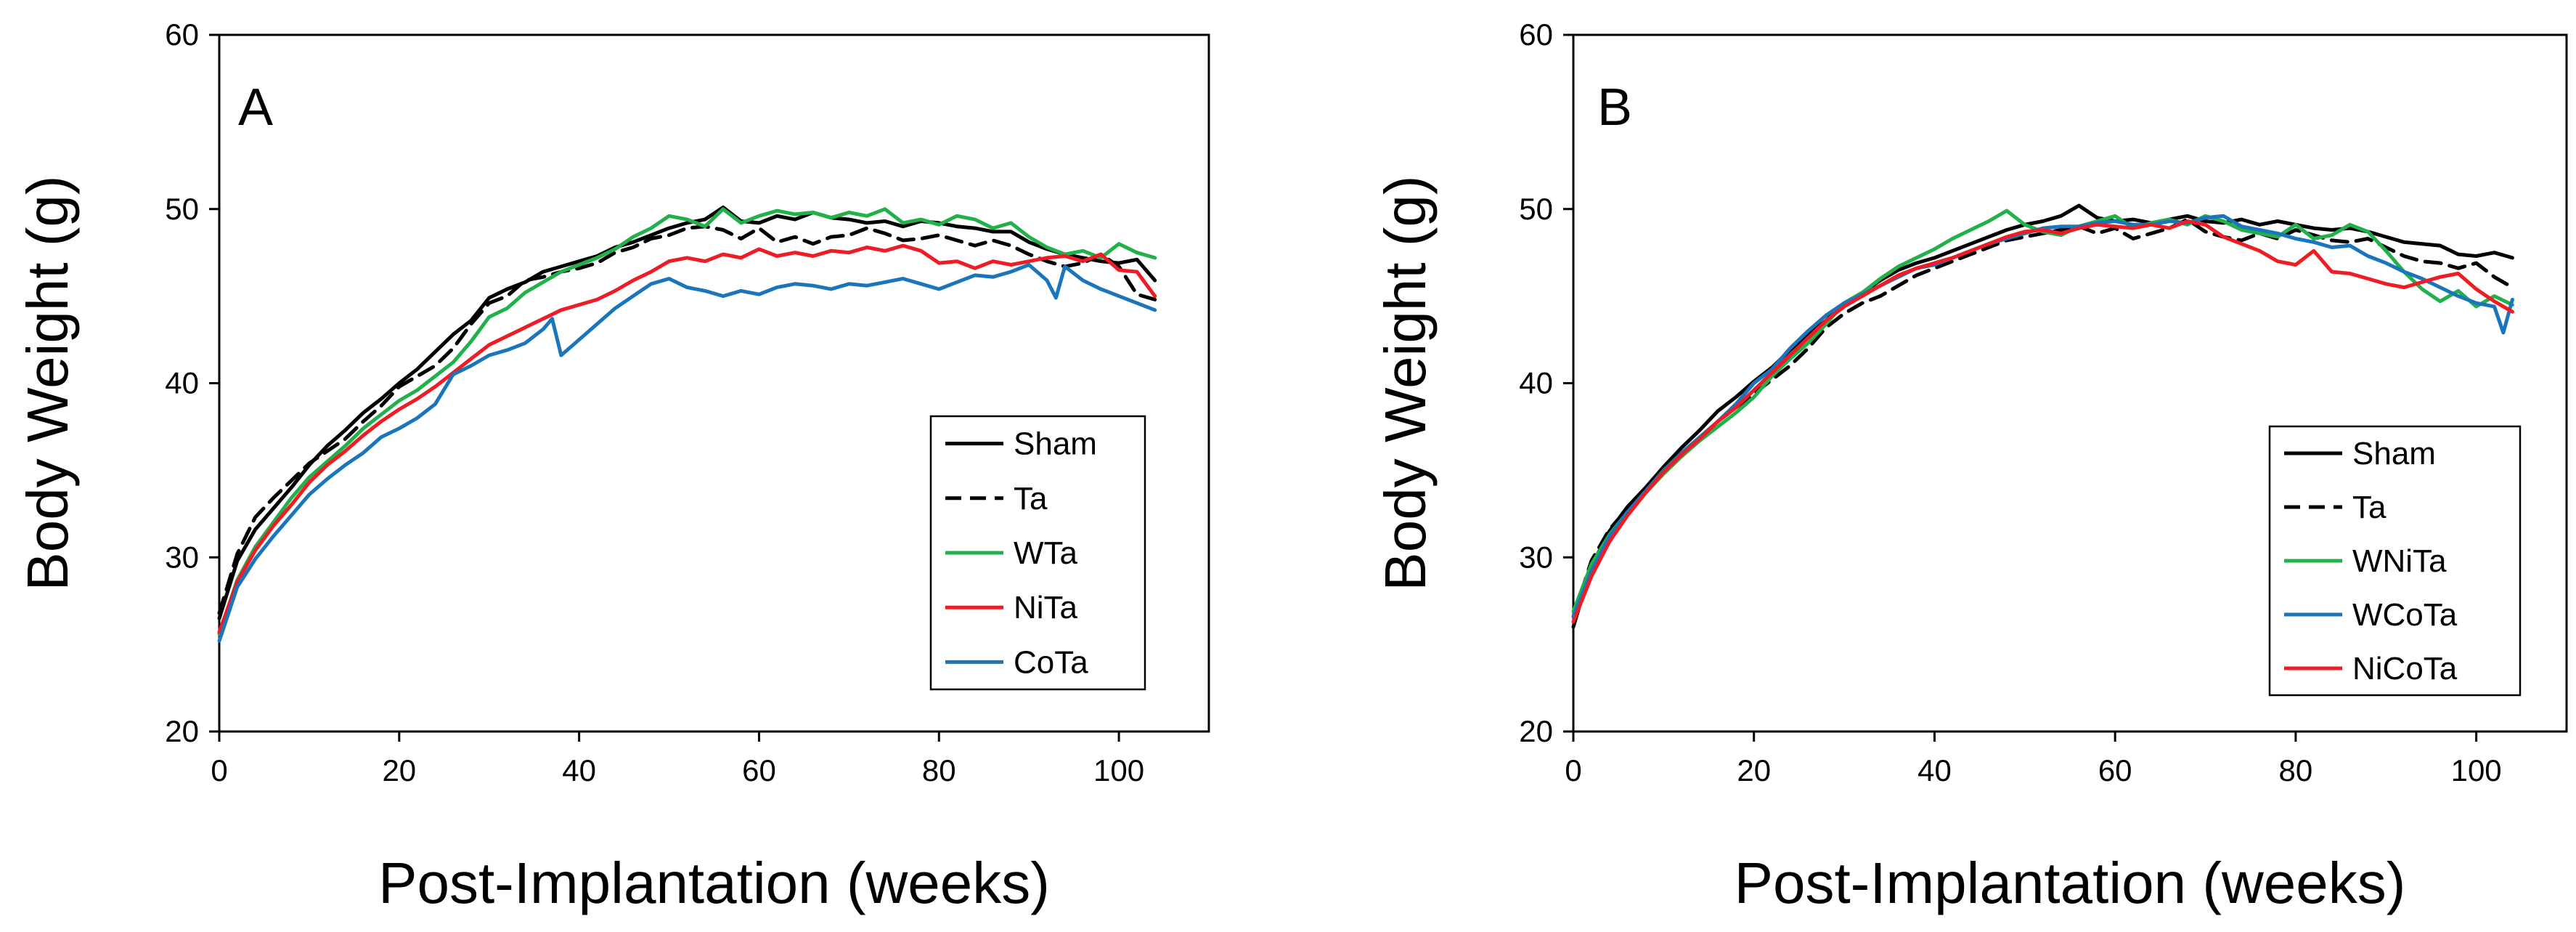 The width and height of the screenshot is (2576, 932). Describe the element at coordinates (2405, 615) in the screenshot. I see `legend-label: WCoTa` at that location.